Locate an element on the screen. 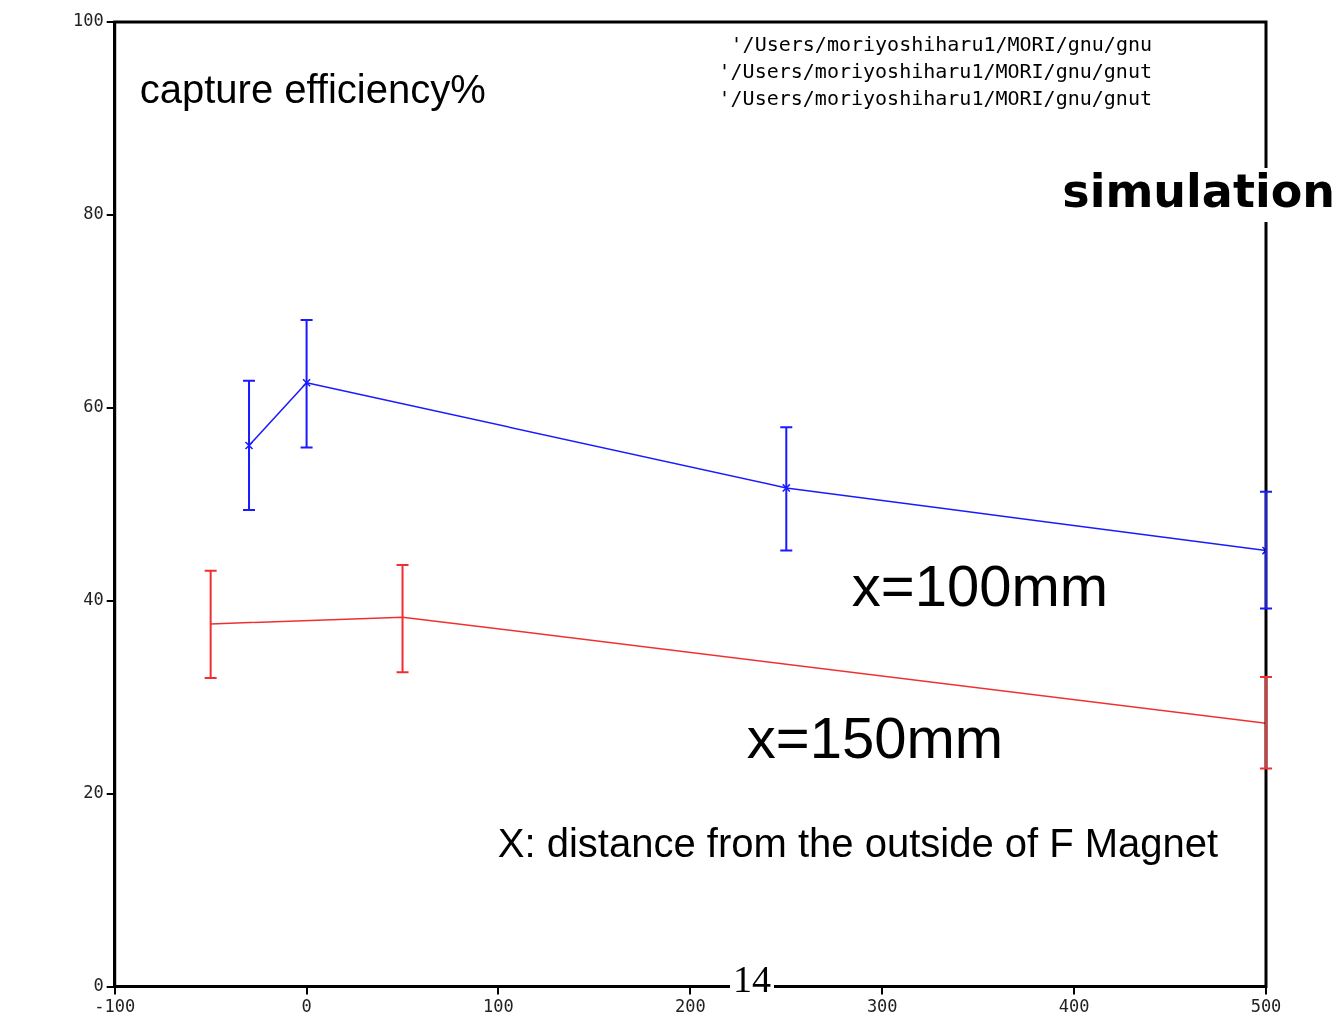 The width and height of the screenshot is (1340, 1023). x-tick-label: -100 is located at coordinates (115, 1006).